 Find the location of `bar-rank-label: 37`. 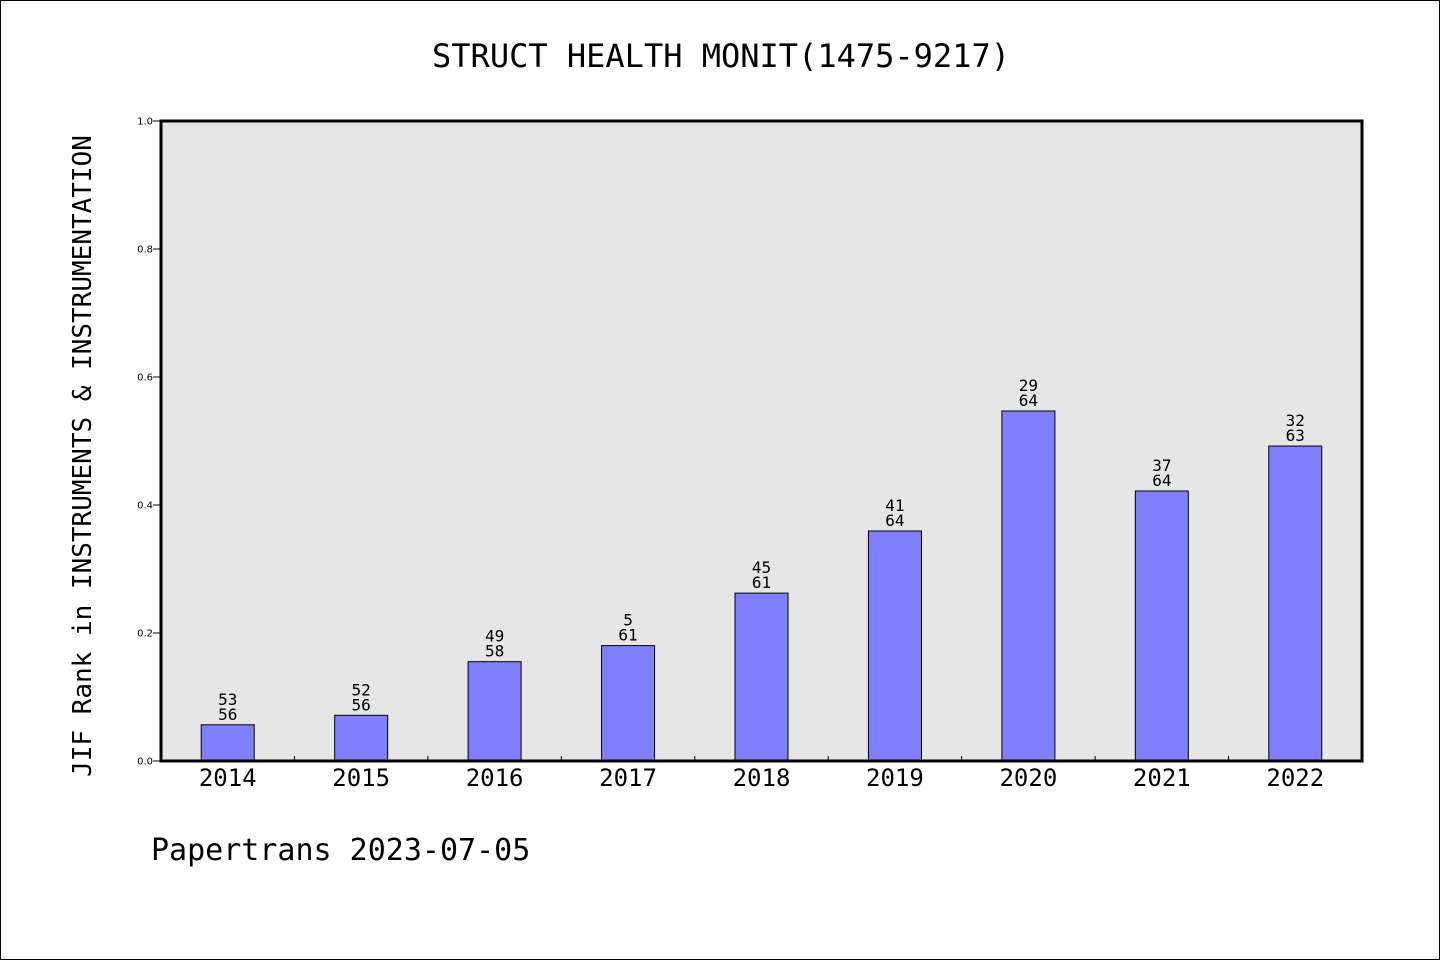

bar-rank-label: 37 is located at coordinates (1161, 465).